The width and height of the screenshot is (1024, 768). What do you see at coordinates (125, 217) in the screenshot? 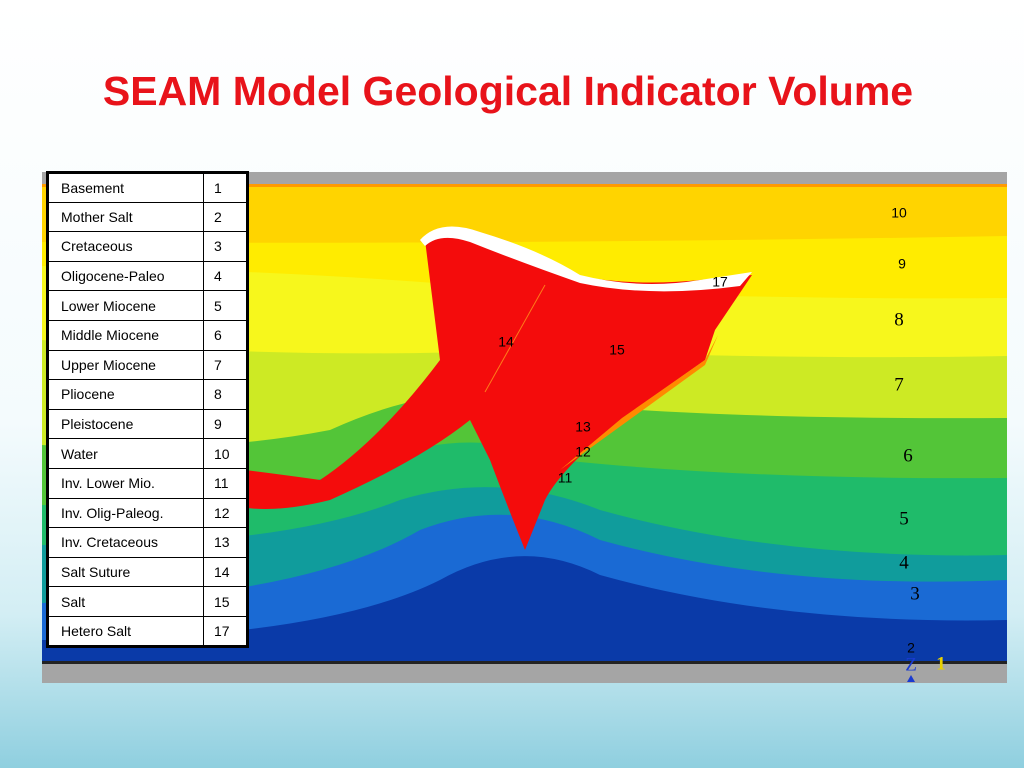
I see `name-cell: Mother Salt` at bounding box center [125, 217].